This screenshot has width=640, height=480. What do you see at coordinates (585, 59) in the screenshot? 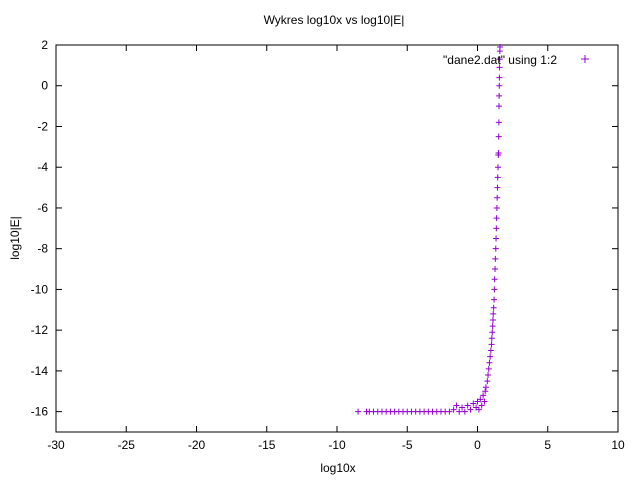
I see `legend-marker` at bounding box center [585, 59].